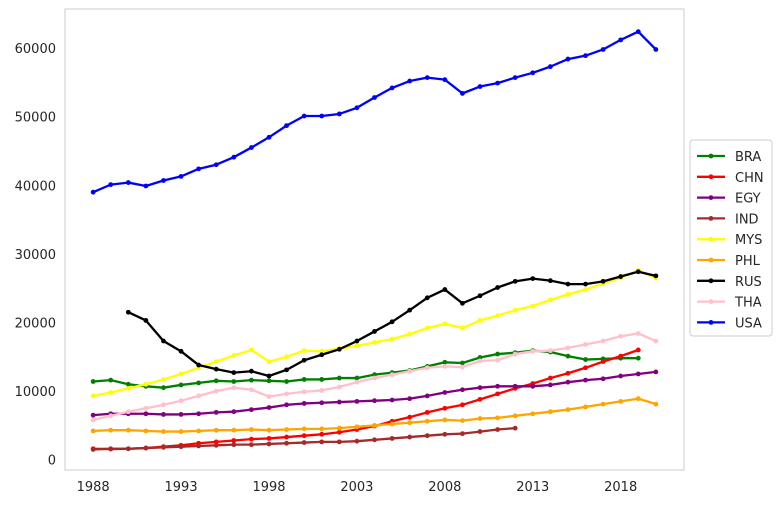 The image size is (781, 505). Describe the element at coordinates (620, 487) in the screenshot. I see `x-tick-label: 2018` at that location.